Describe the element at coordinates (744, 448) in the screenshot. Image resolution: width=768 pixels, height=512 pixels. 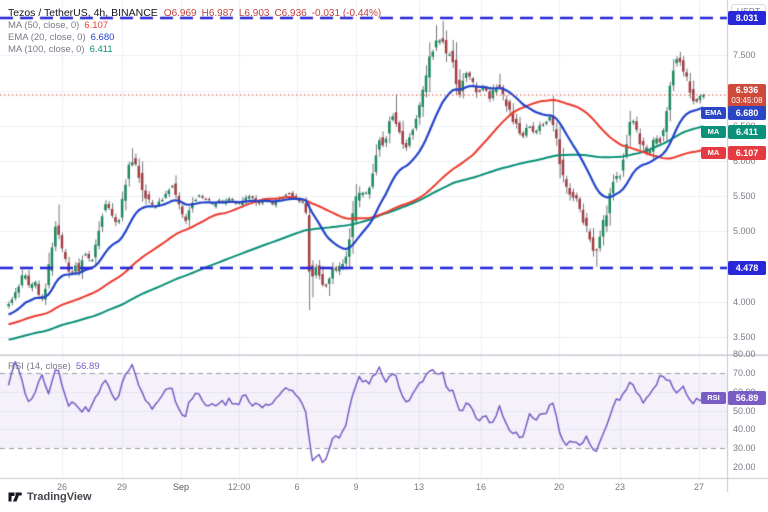
I see `rsi-tick-label: 30.00` at that location.